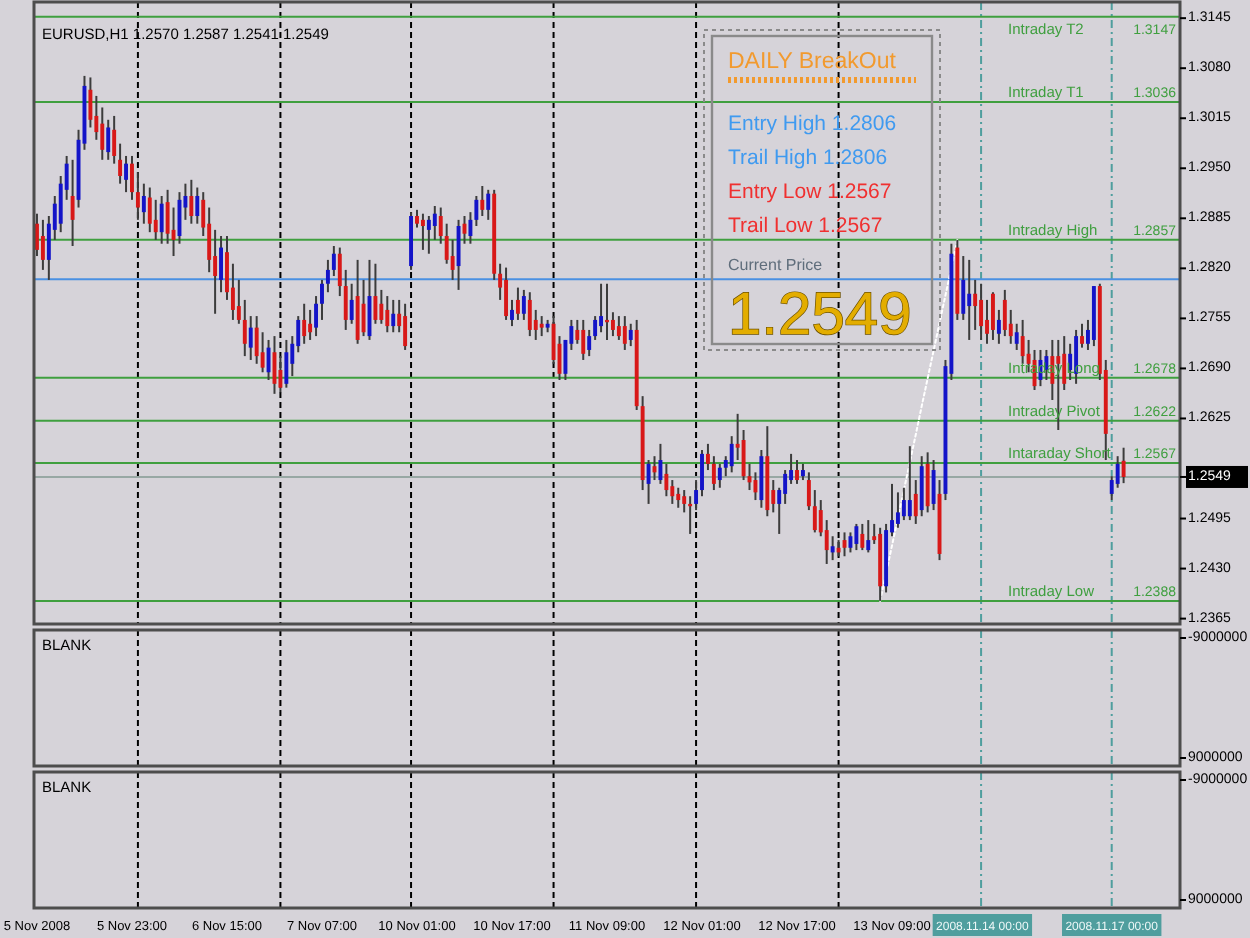  What do you see at coordinates (820, 315) in the screenshot?
I see `annotation: 1.2549` at bounding box center [820, 315].